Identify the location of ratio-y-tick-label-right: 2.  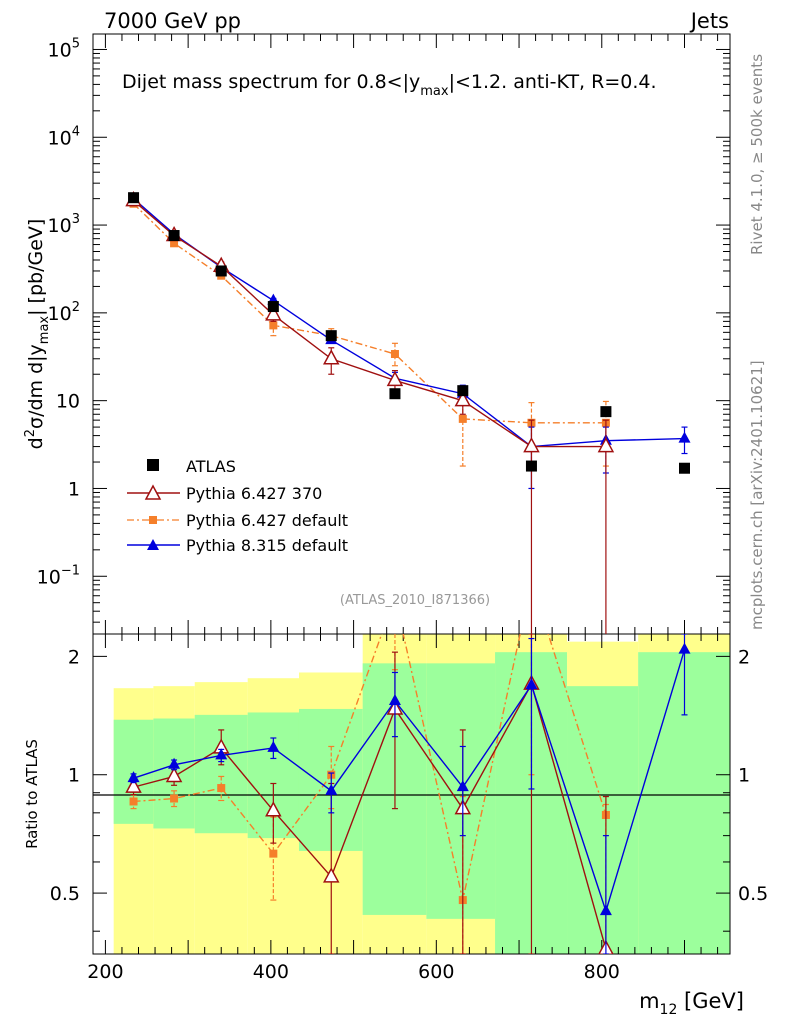
(744, 657).